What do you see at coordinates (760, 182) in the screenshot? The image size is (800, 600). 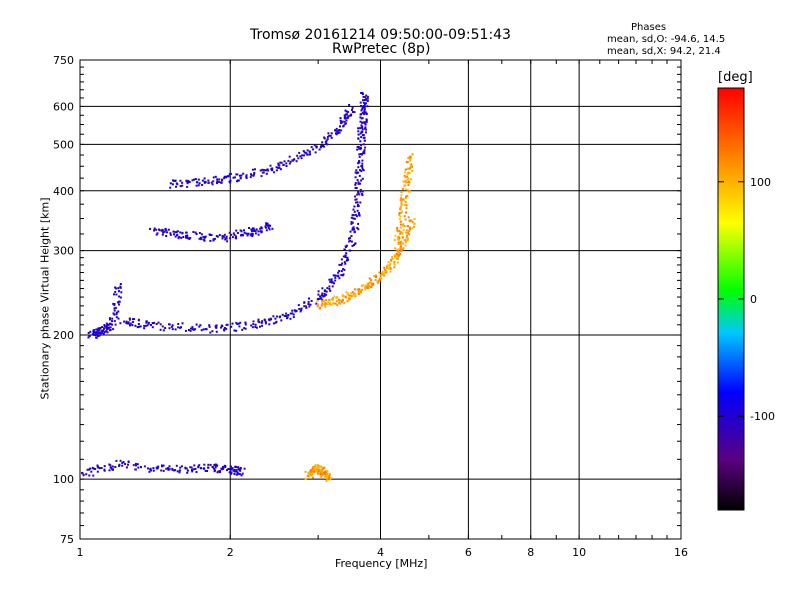 I see `colorbar-tick-label: 100` at bounding box center [760, 182].